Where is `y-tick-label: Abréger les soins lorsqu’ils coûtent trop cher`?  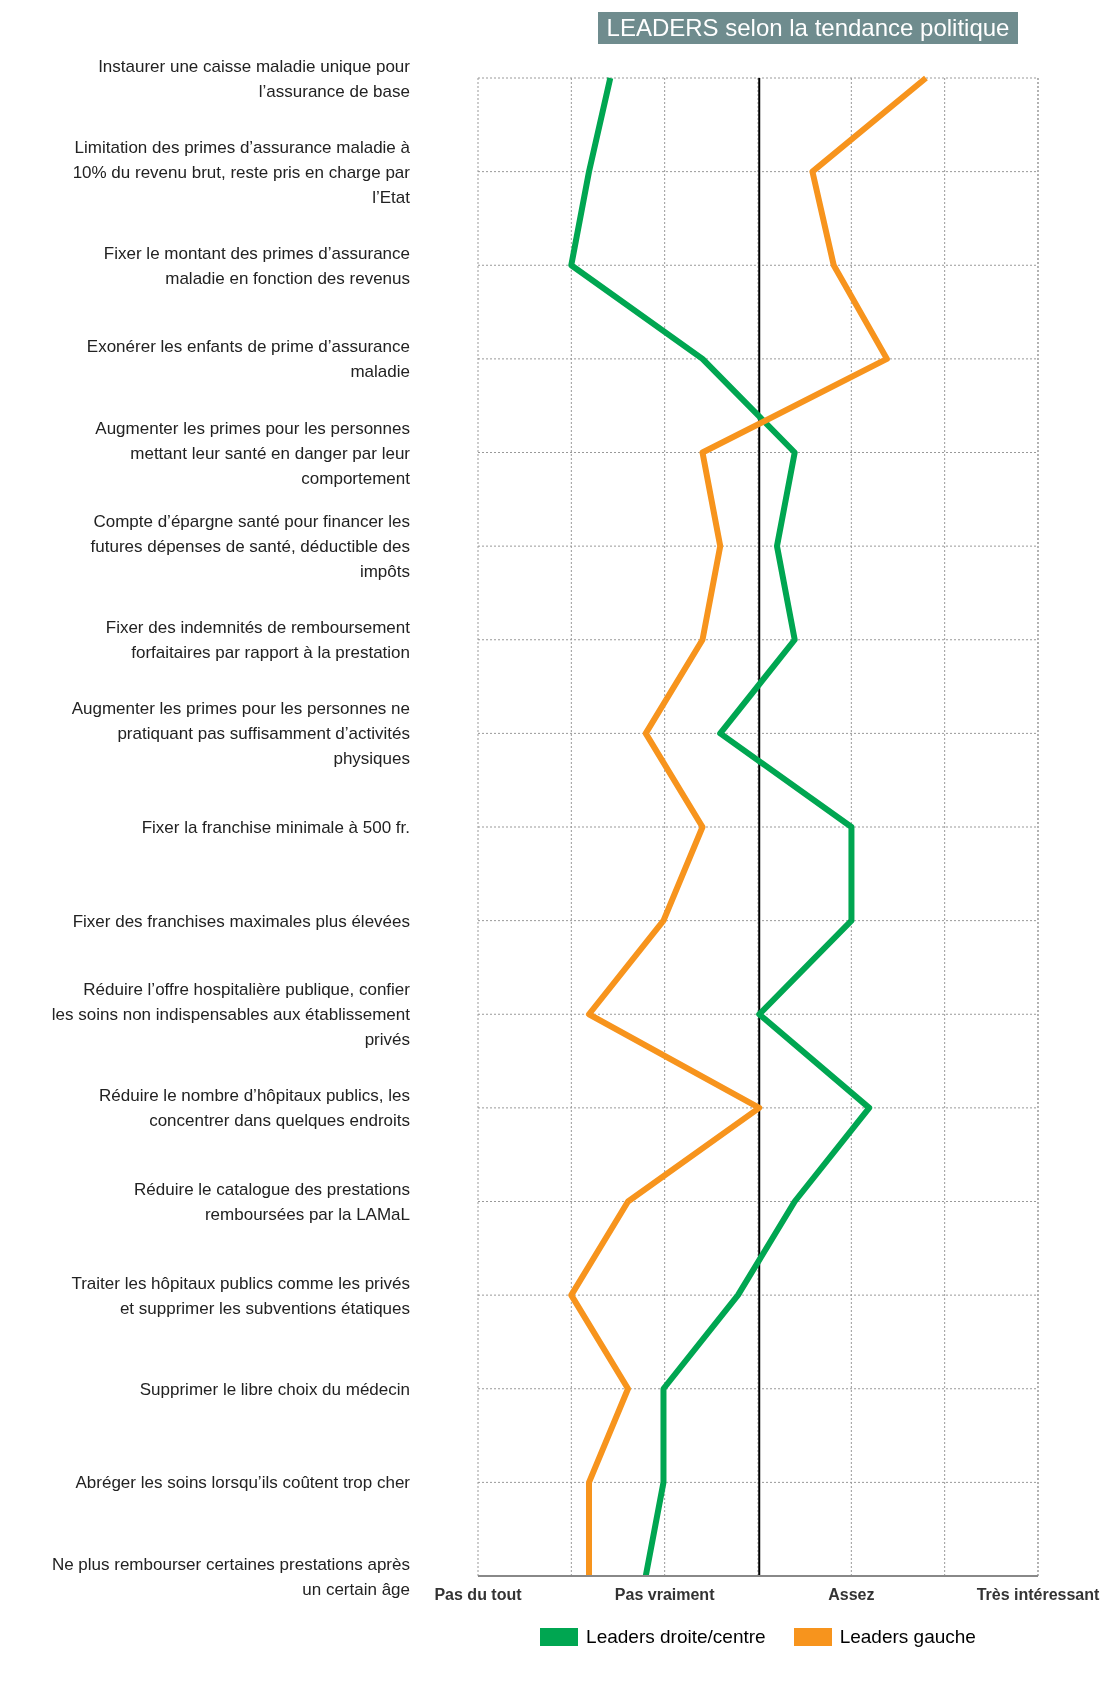
y-tick-label: Abréger les soins lorsqu’ils coûtent trop cher is located at coordinates (243, 1483).